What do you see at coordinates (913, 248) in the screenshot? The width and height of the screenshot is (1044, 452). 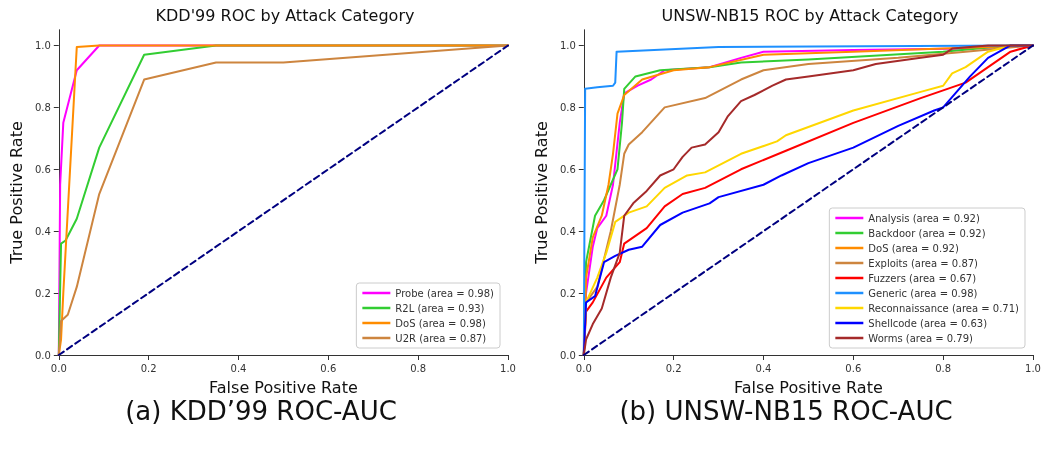 I see `legend-label: DoS (area = 0.92)` at bounding box center [913, 248].